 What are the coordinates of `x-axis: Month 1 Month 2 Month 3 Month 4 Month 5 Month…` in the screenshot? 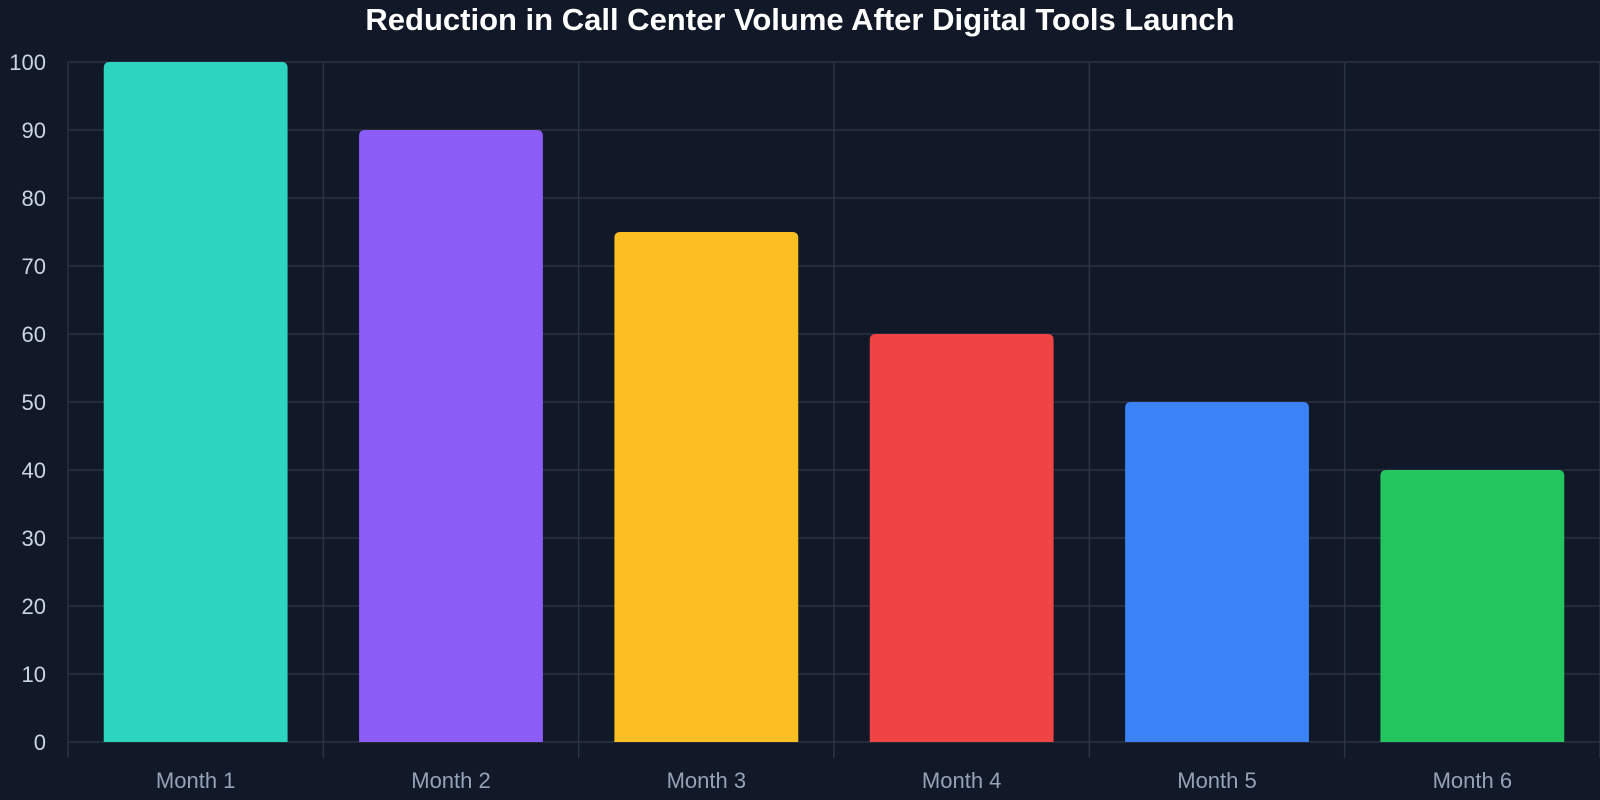 It's located at (834, 780).